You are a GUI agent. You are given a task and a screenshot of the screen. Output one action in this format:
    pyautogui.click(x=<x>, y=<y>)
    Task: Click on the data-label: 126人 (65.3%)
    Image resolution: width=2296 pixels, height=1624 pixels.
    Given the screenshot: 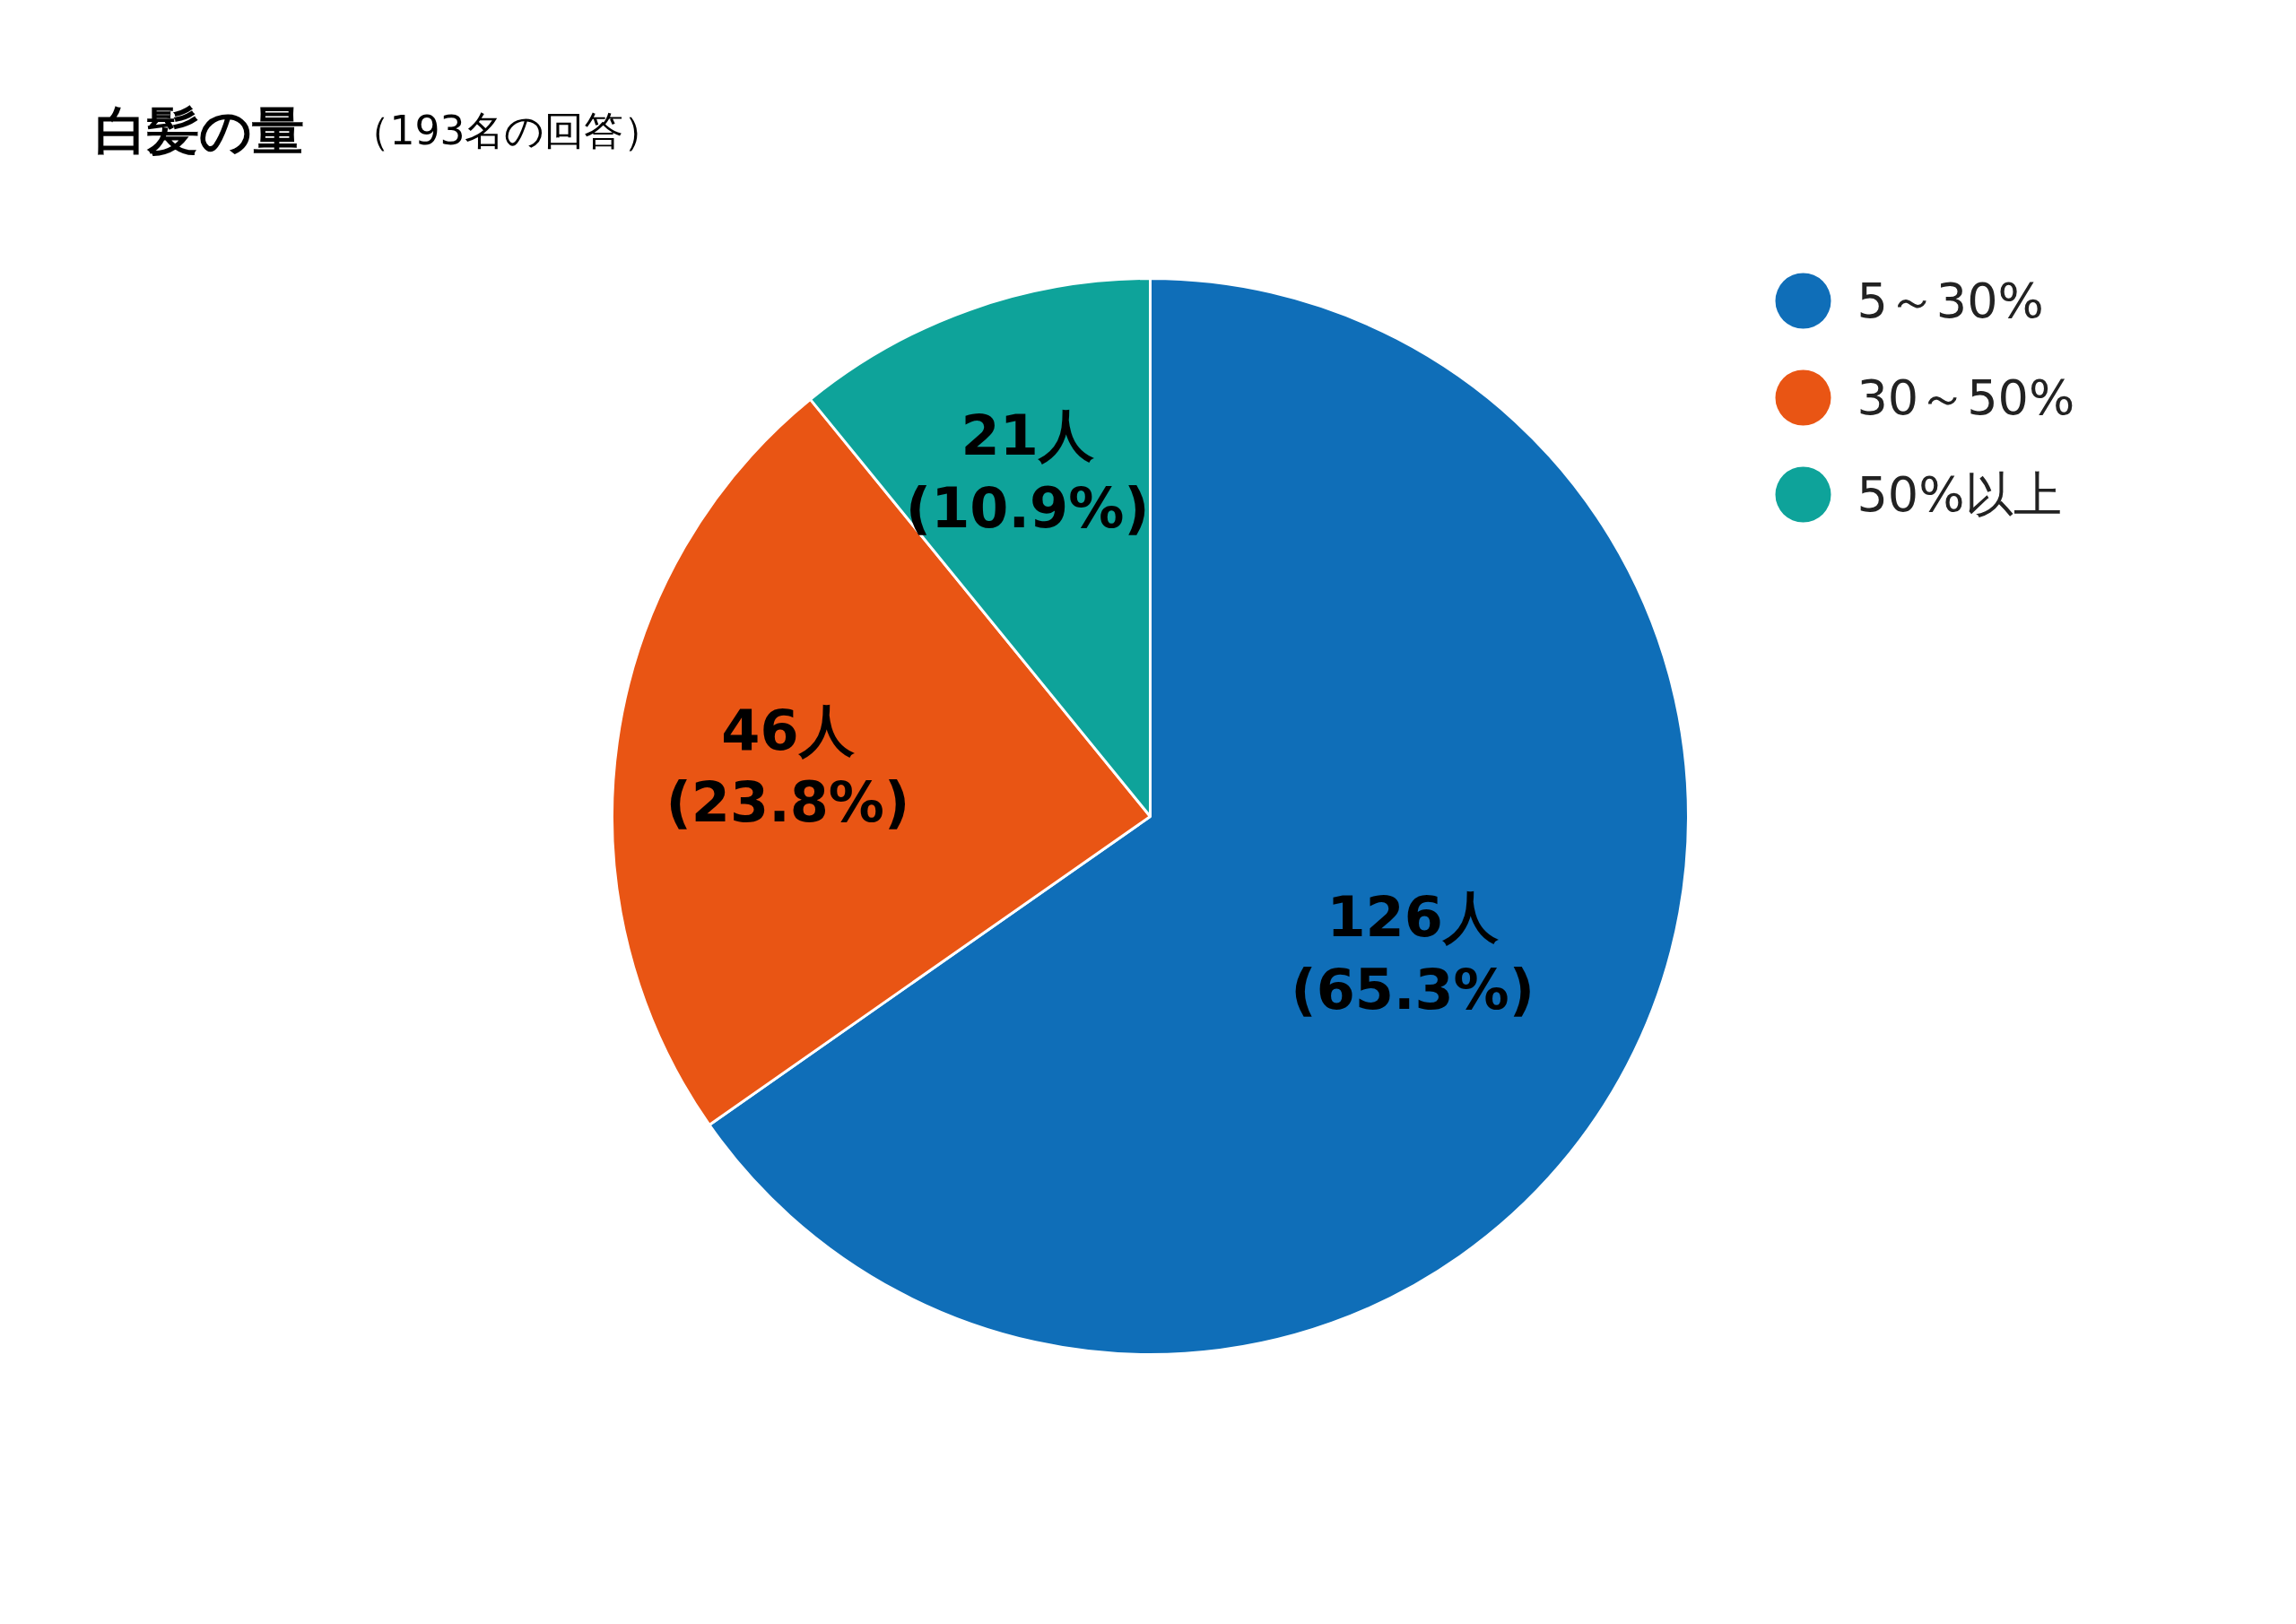 What is the action you would take?
    pyautogui.click(x=1413, y=953)
    